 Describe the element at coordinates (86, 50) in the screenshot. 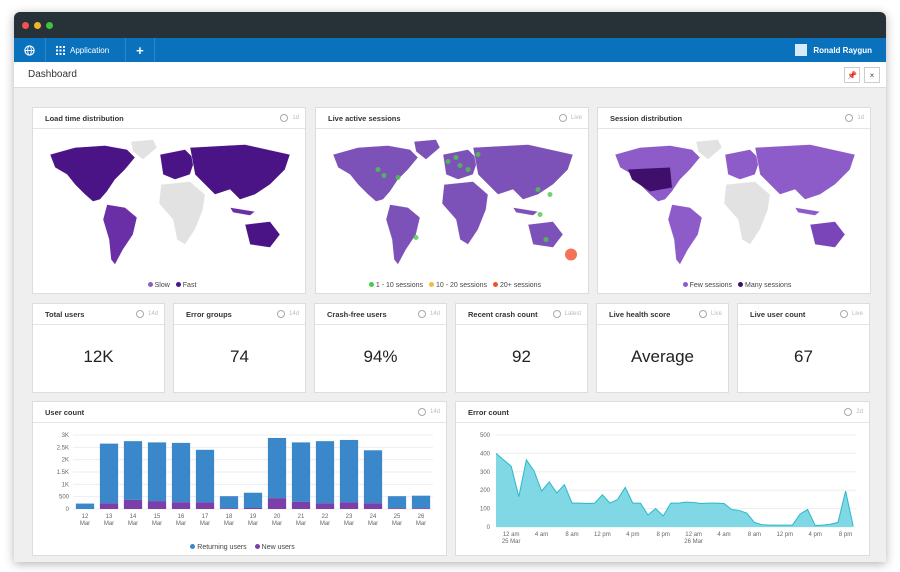

I see `application-menu: Application` at that location.